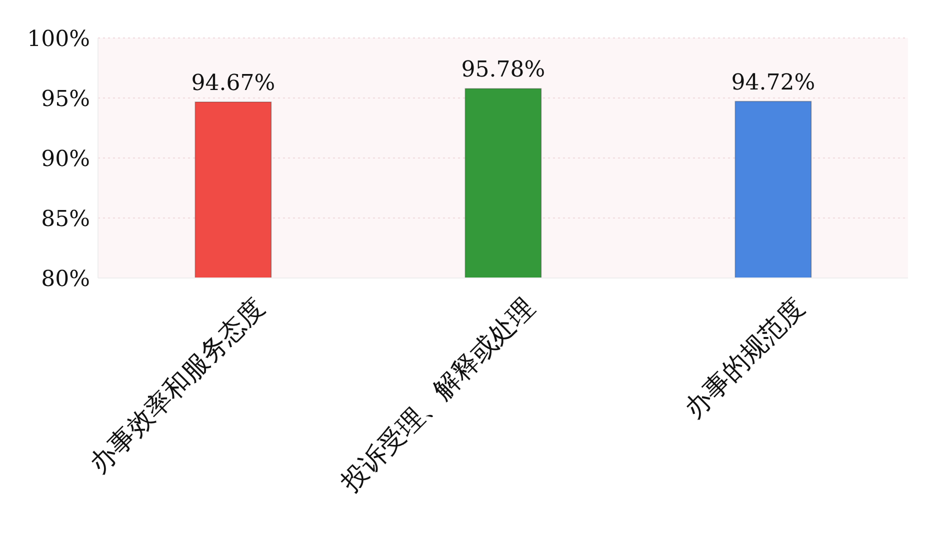  What do you see at coordinates (438, 395) in the screenshot?
I see `x-tick-label: 投诉受理、解释或处理` at bounding box center [438, 395].